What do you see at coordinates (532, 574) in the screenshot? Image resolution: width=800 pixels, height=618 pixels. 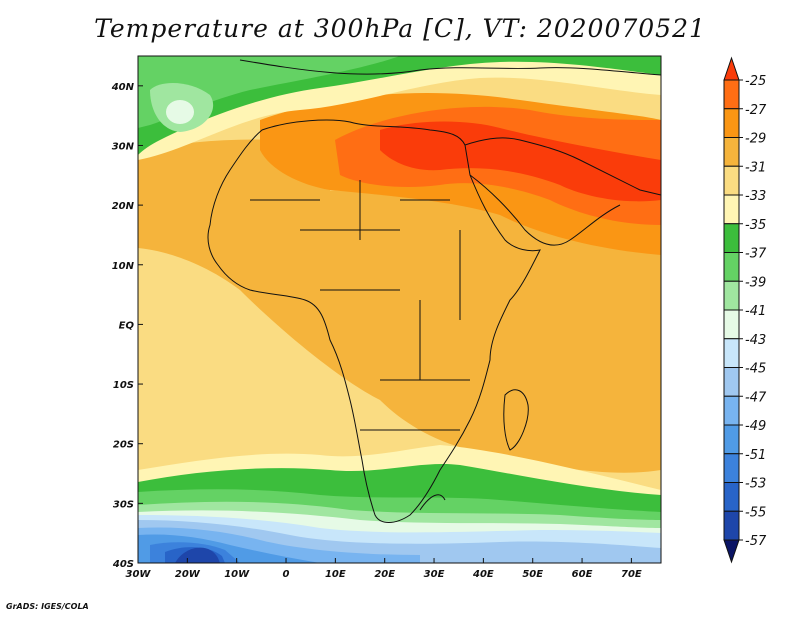 I see `lon-tick-label: 50E` at bounding box center [532, 574].